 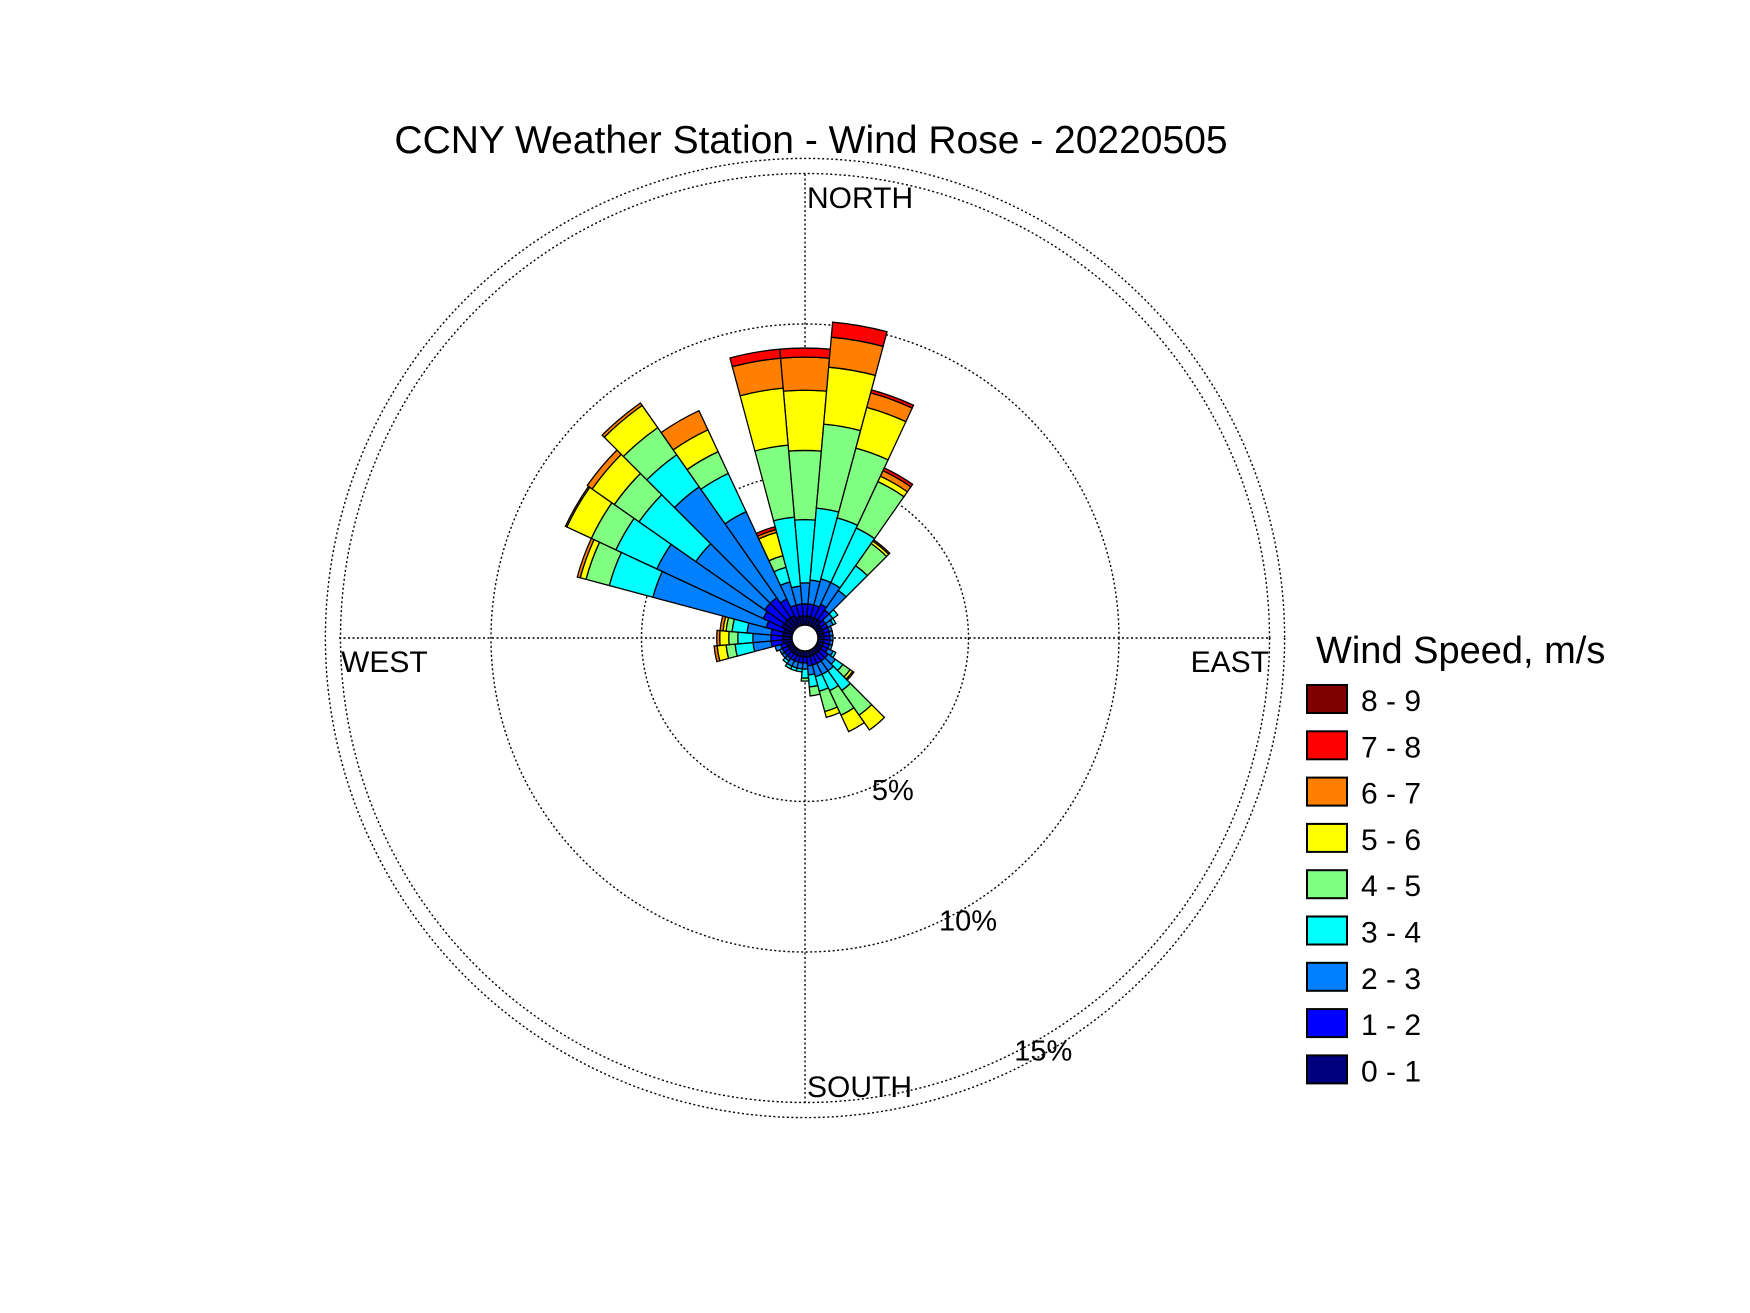 What do you see at coordinates (968, 921) in the screenshot?
I see `radial-tick-label: 10%` at bounding box center [968, 921].